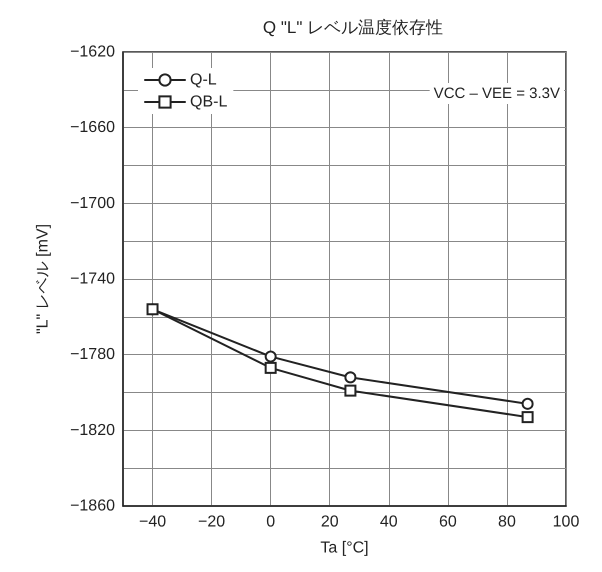 The width and height of the screenshot is (602, 572). I want to click on x-tick-label: 80, so click(507, 522).